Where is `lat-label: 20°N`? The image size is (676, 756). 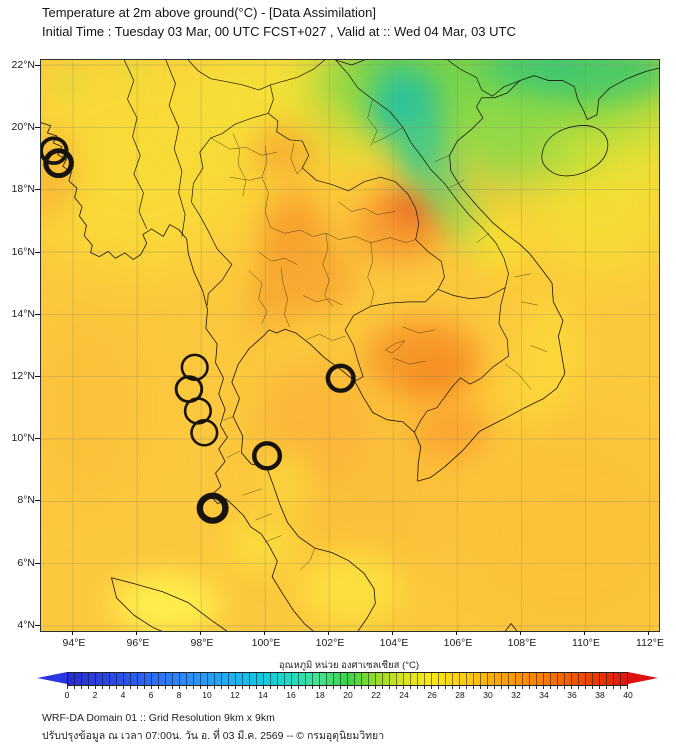
lat-label: 20°N is located at coordinates (23, 127).